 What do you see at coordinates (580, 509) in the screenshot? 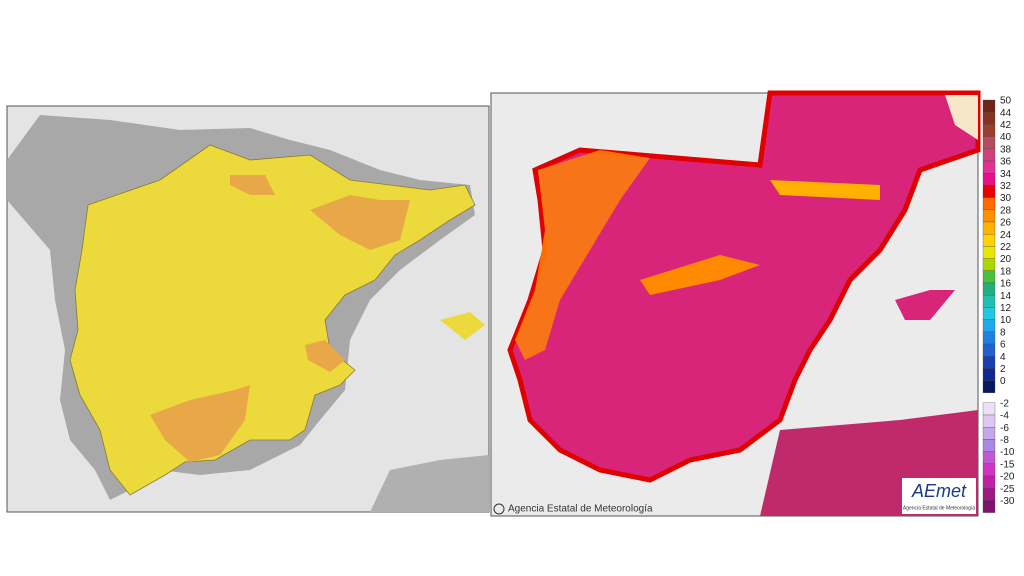
I see `credit: Agencia Estatal de Meteorología` at bounding box center [580, 509].